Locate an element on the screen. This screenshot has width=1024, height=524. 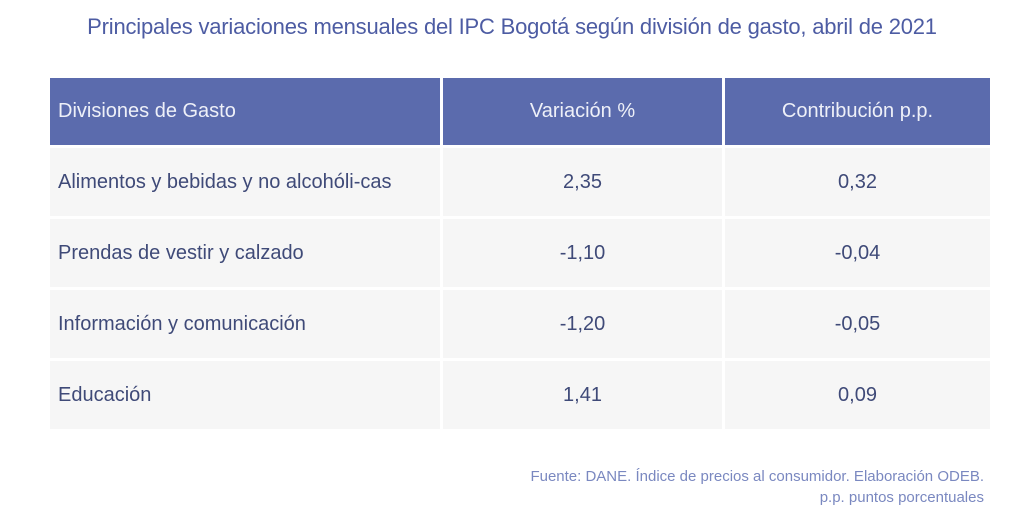
cell-division: Educación is located at coordinates (245, 395).